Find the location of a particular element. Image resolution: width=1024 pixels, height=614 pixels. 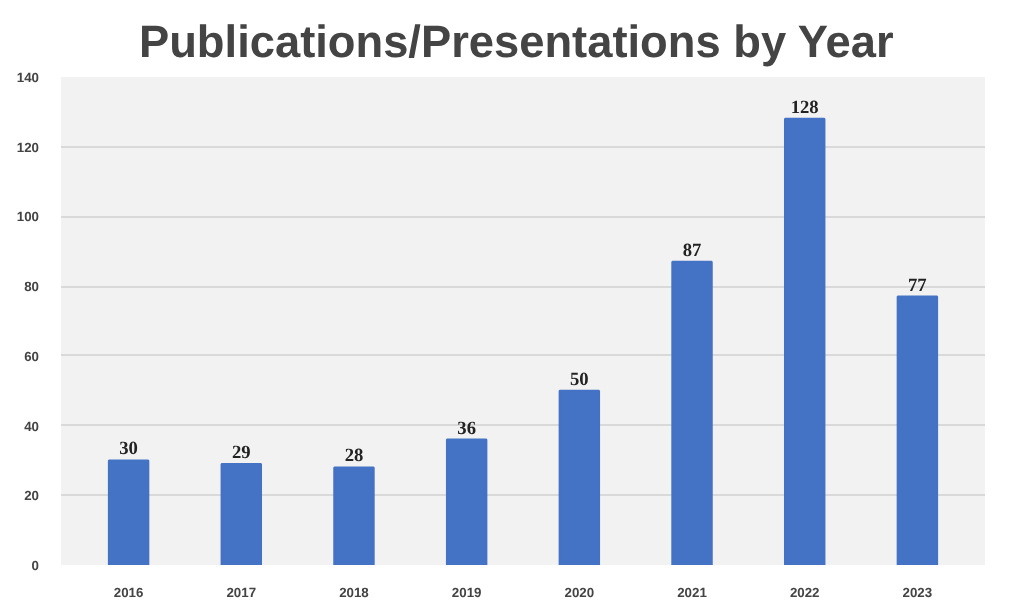

data-label: 29 is located at coordinates (241, 453).